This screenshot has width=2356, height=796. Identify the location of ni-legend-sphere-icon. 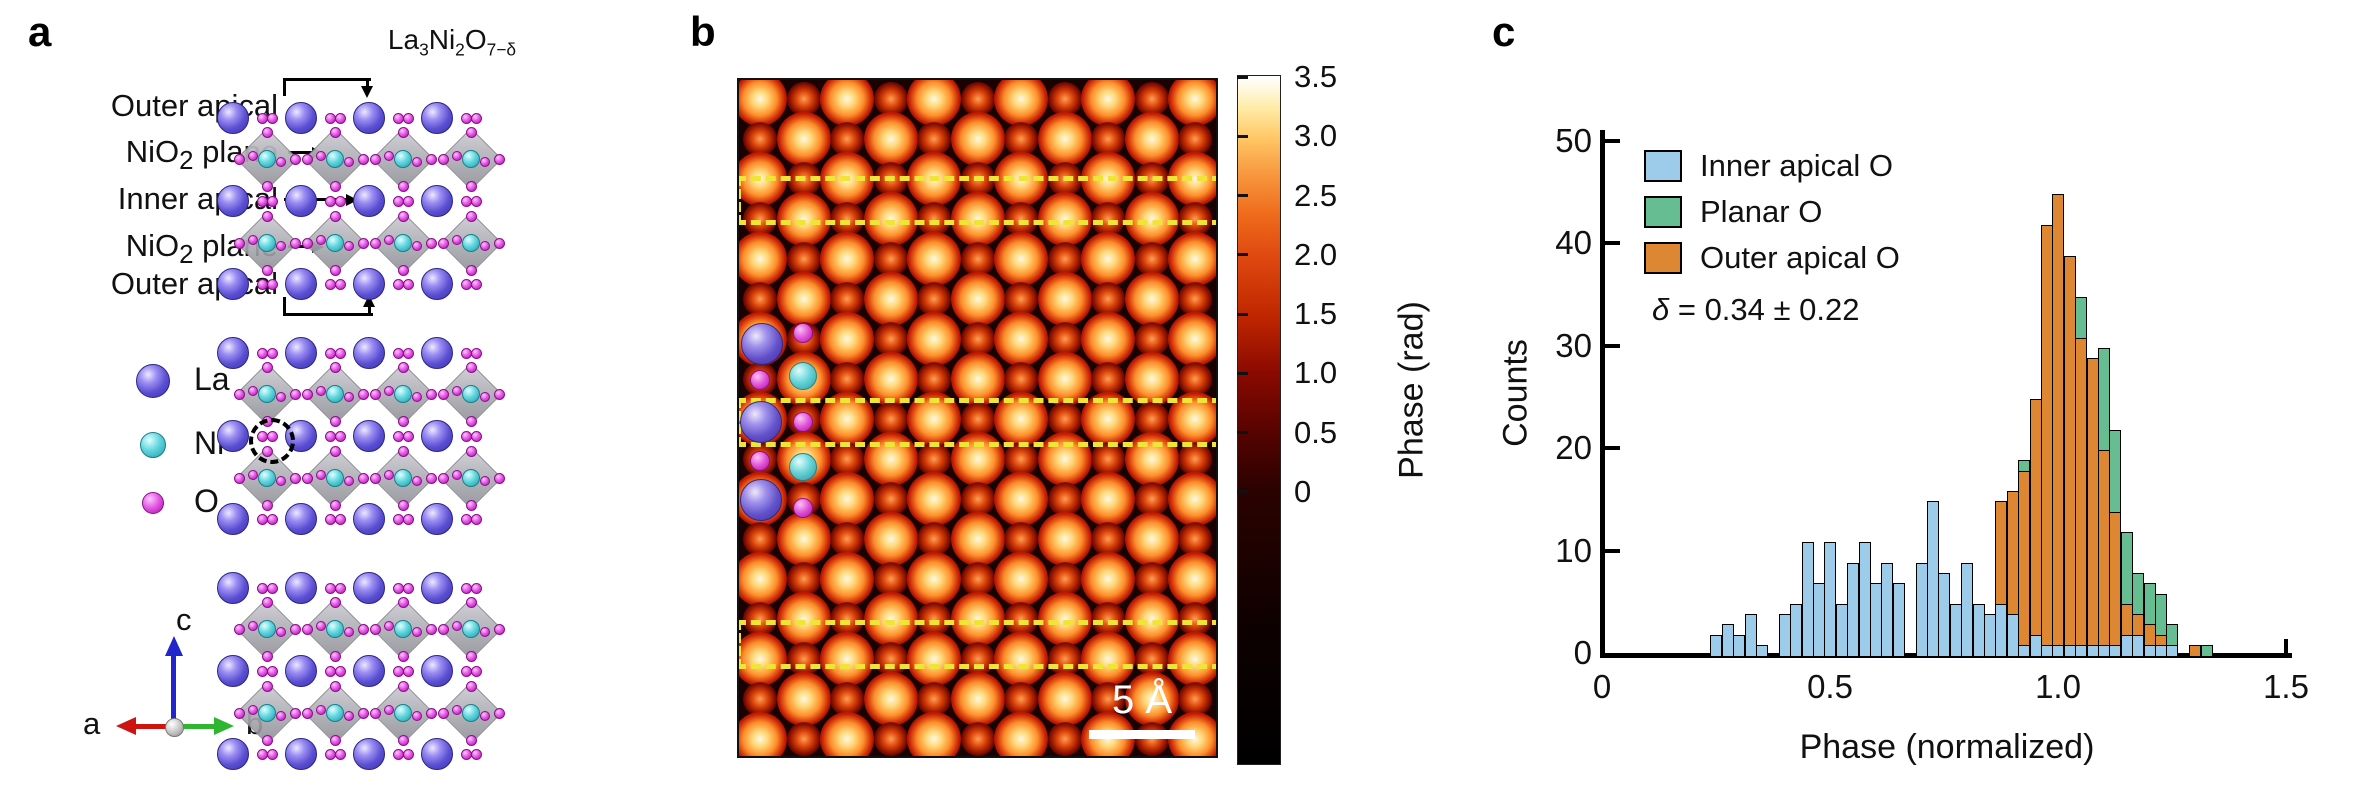
(153, 445).